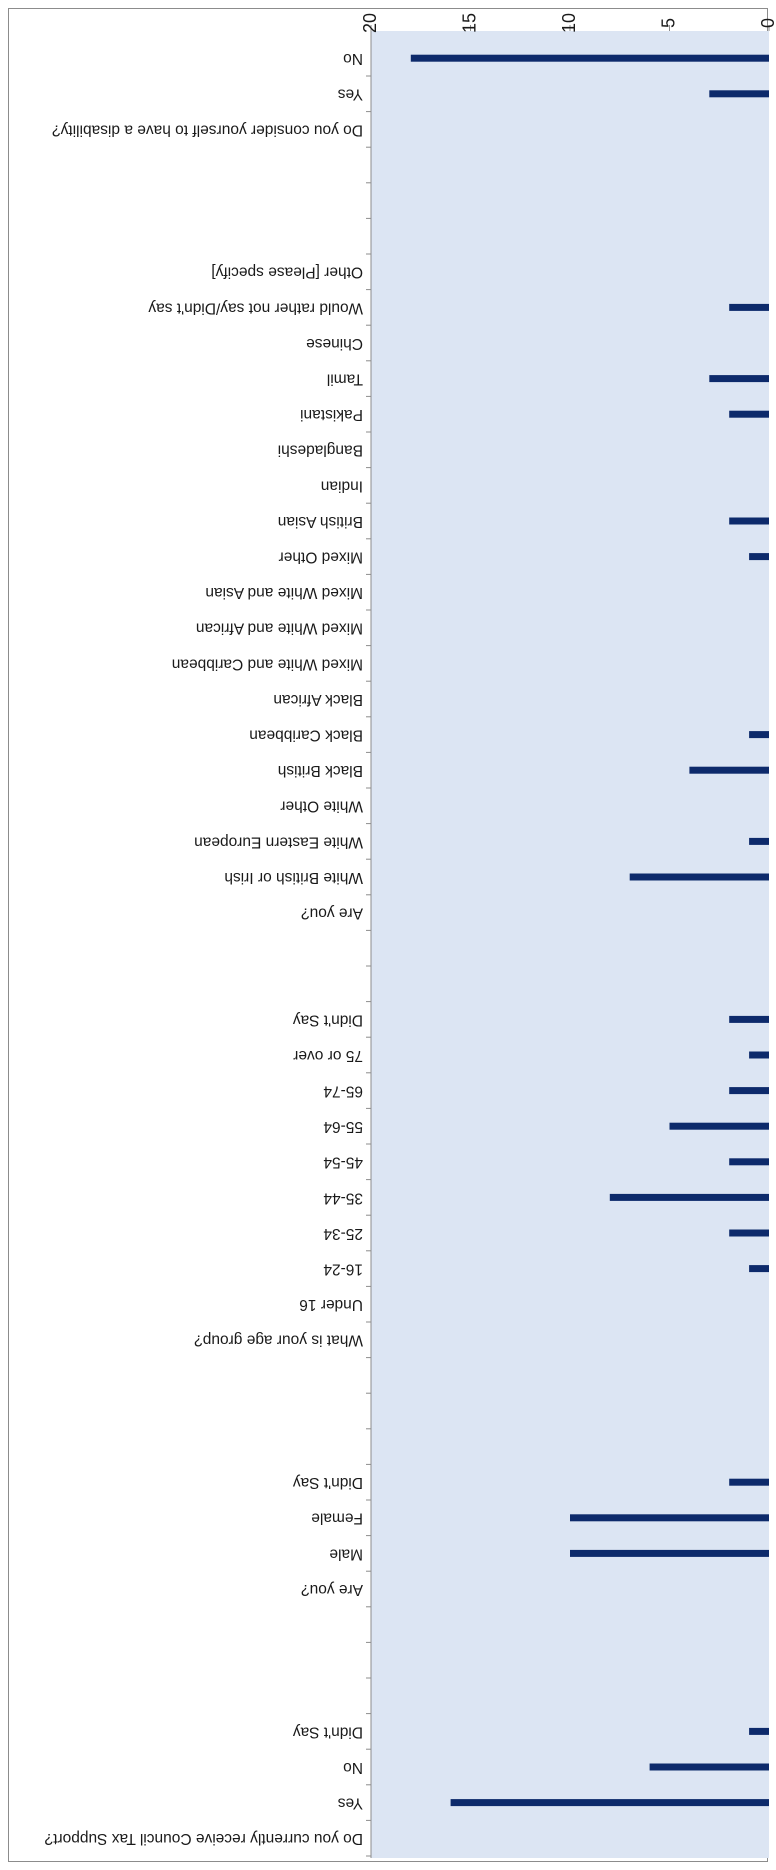  What do you see at coordinates (342, 485) in the screenshot?
I see `category-label: Indian` at bounding box center [342, 485].